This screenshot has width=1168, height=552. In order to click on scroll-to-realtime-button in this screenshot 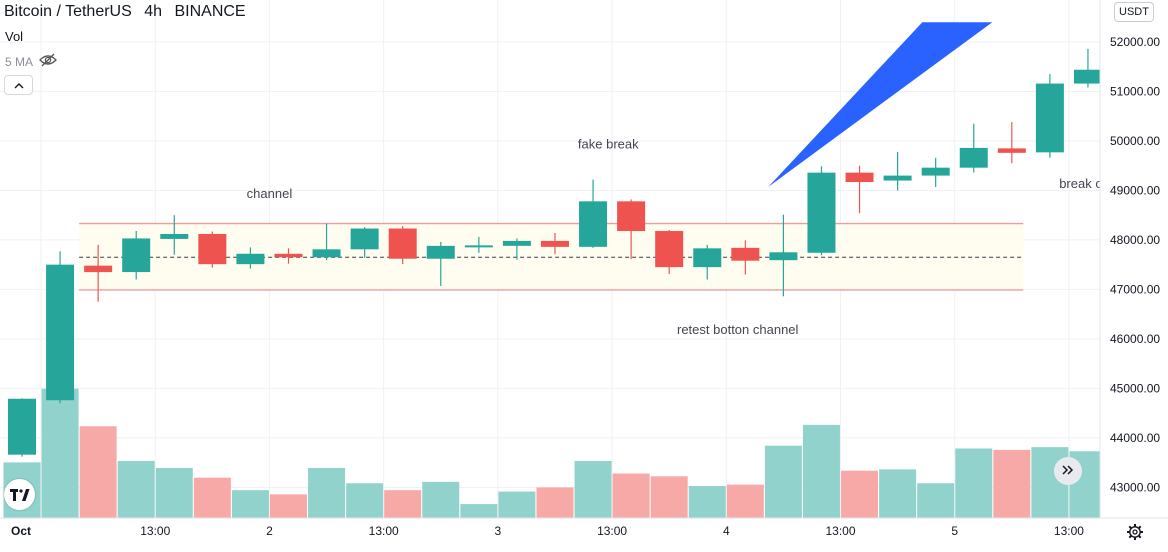, I will do `click(1068, 471)`.